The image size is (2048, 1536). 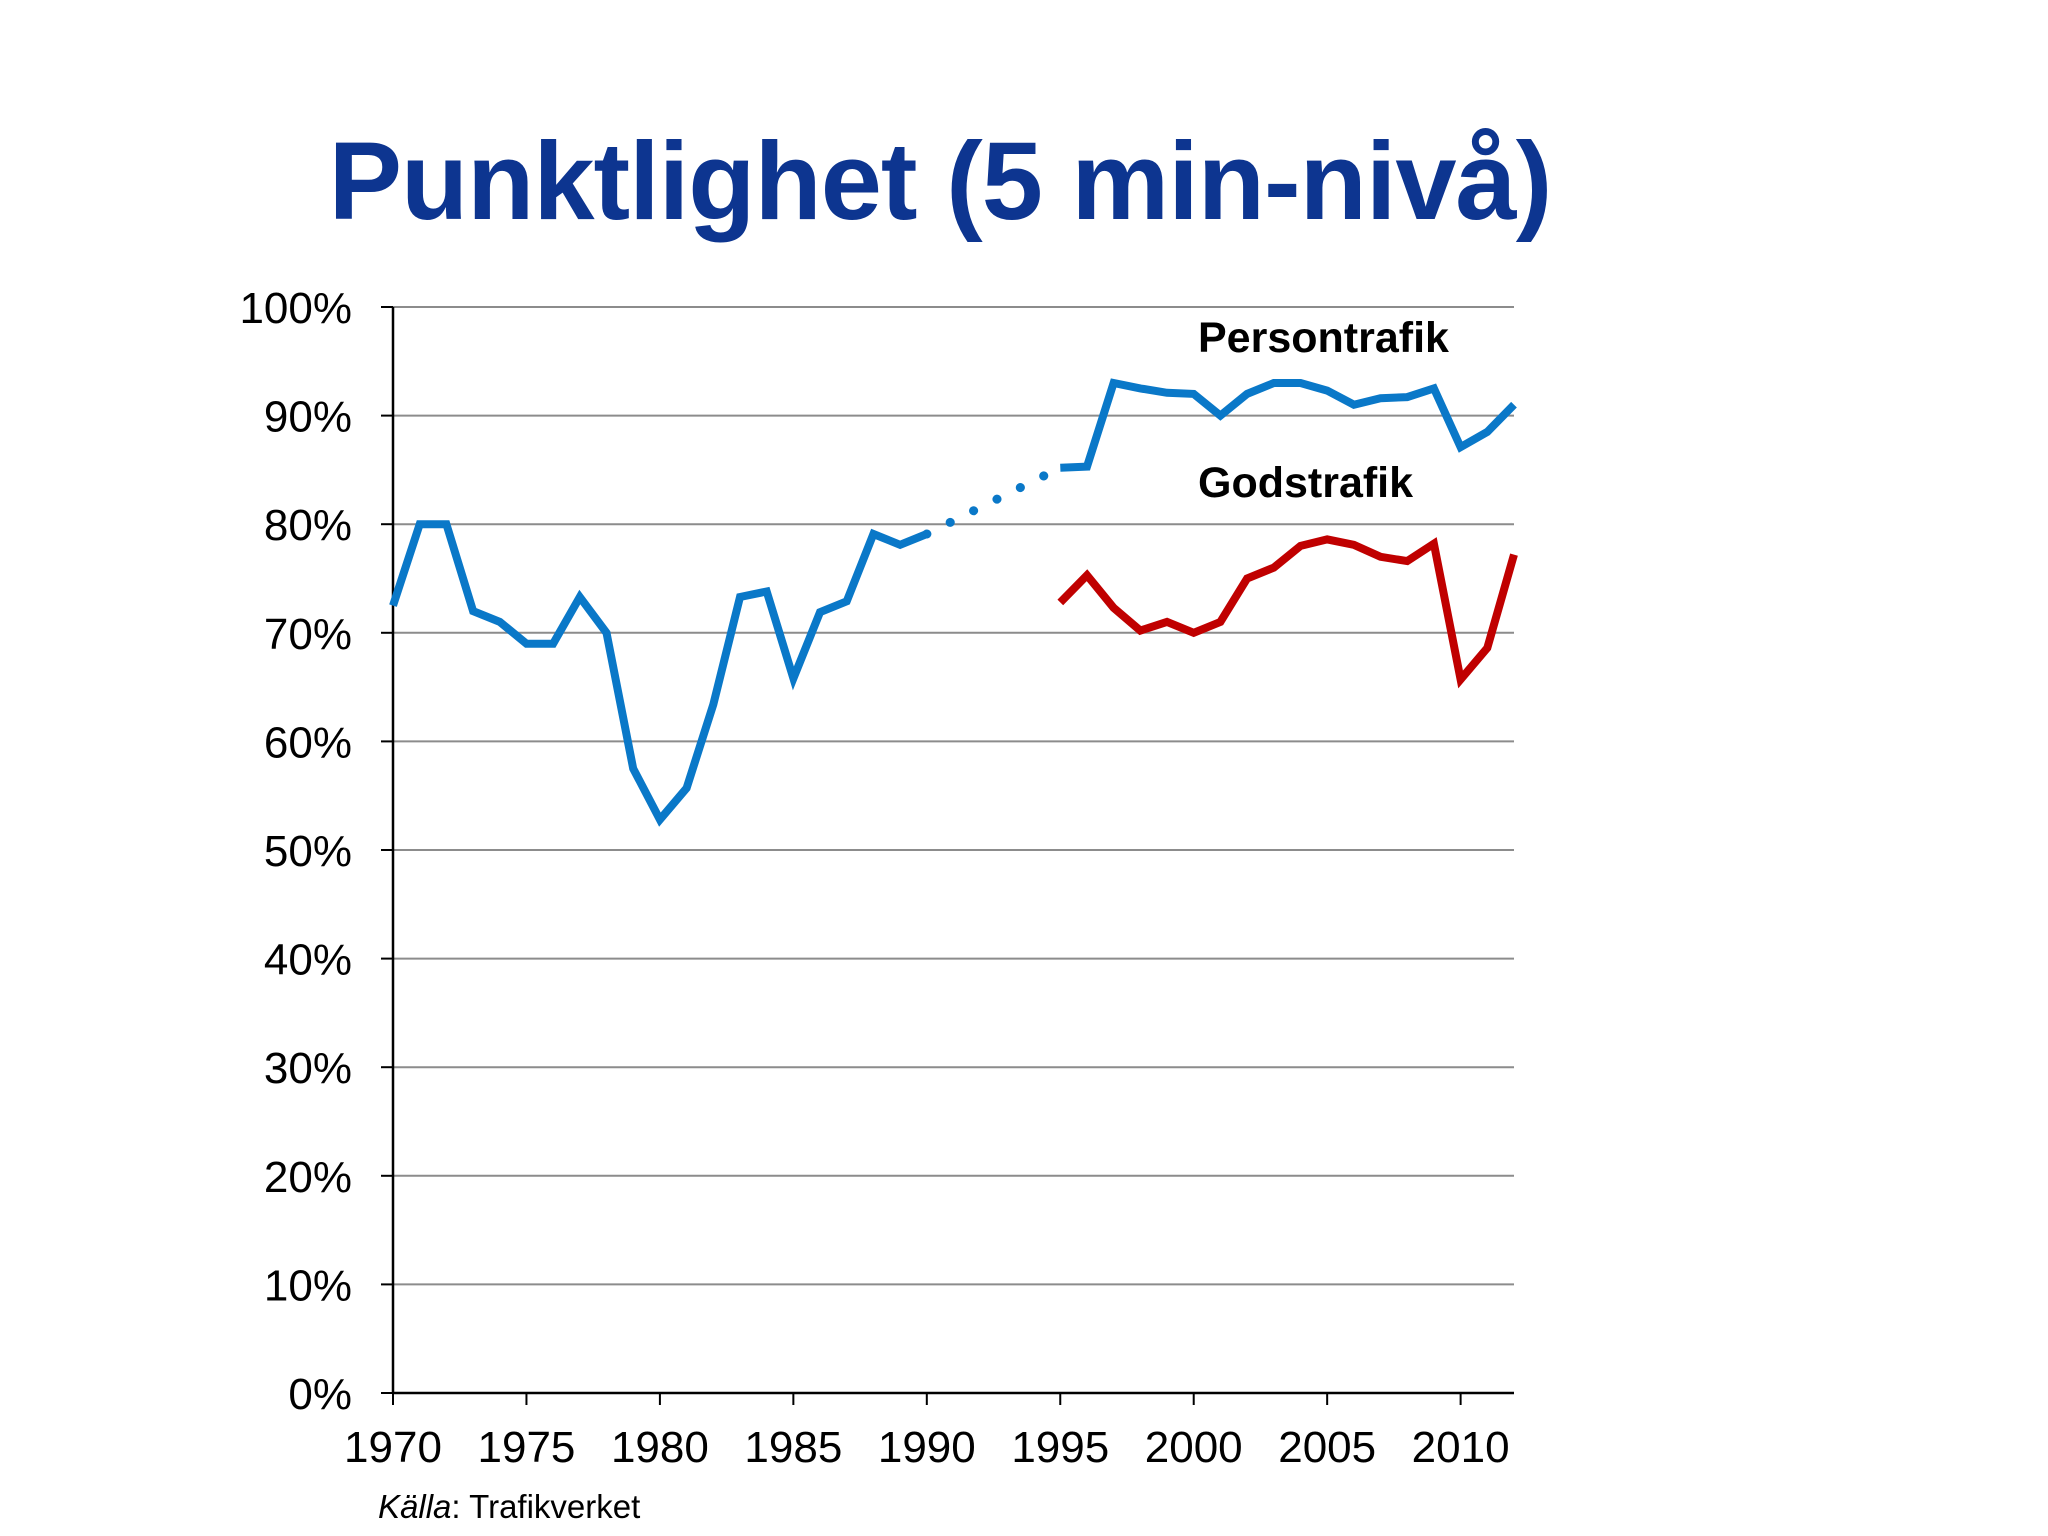 What do you see at coordinates (660, 1447) in the screenshot?
I see `x-tick-label: 1980` at bounding box center [660, 1447].